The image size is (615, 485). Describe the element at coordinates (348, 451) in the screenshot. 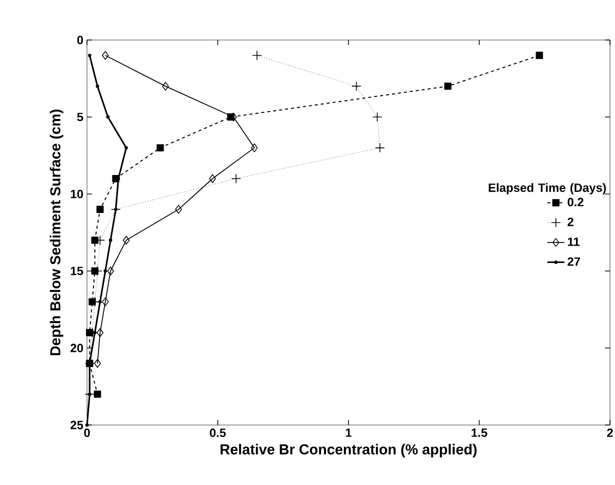

I see `x-axis-title: Relative Br Concentration (% applied)` at that location.